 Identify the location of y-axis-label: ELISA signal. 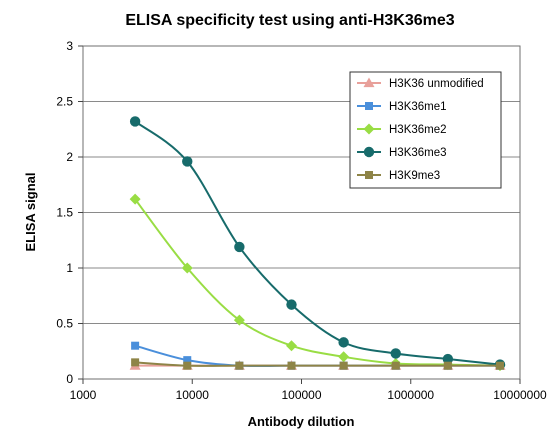
(30, 212).